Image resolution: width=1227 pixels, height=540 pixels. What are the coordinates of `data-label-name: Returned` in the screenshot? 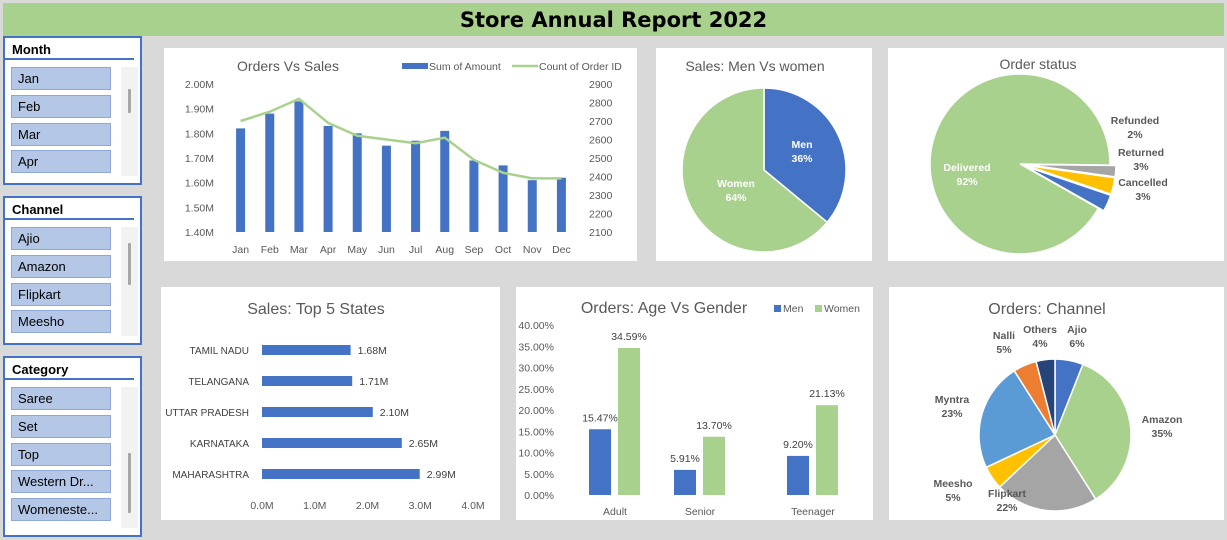 It's located at (1141, 153).